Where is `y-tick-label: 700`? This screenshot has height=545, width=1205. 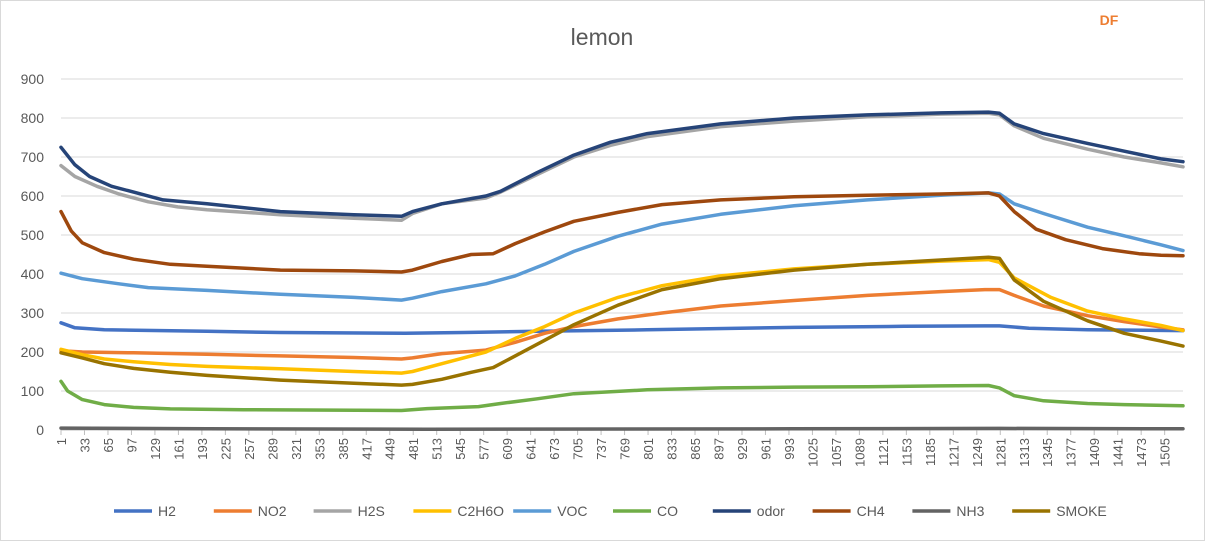
y-tick-label: 700 is located at coordinates (33, 157).